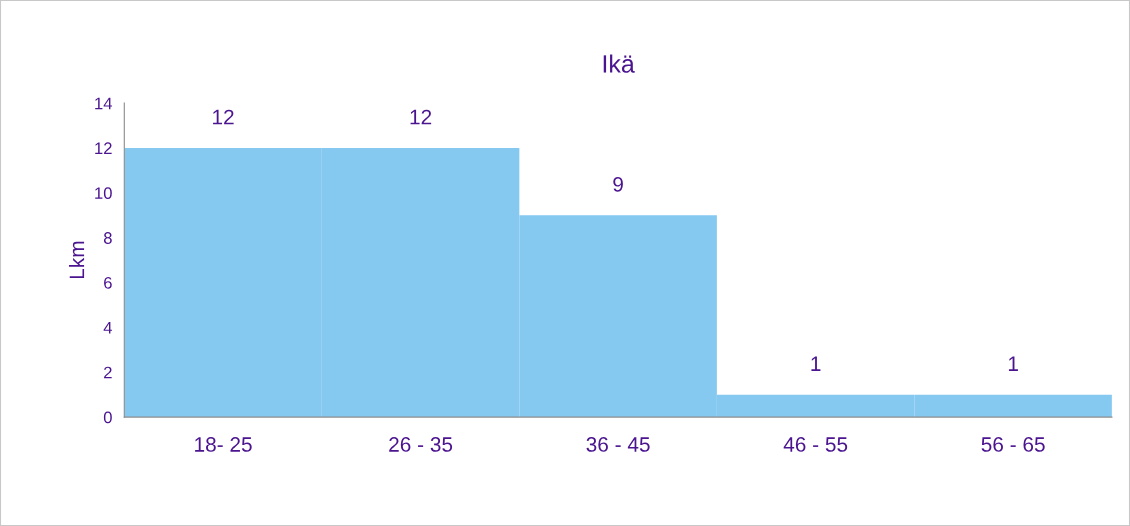  I want to click on x-tick-label: 18- 25, so click(223, 444).